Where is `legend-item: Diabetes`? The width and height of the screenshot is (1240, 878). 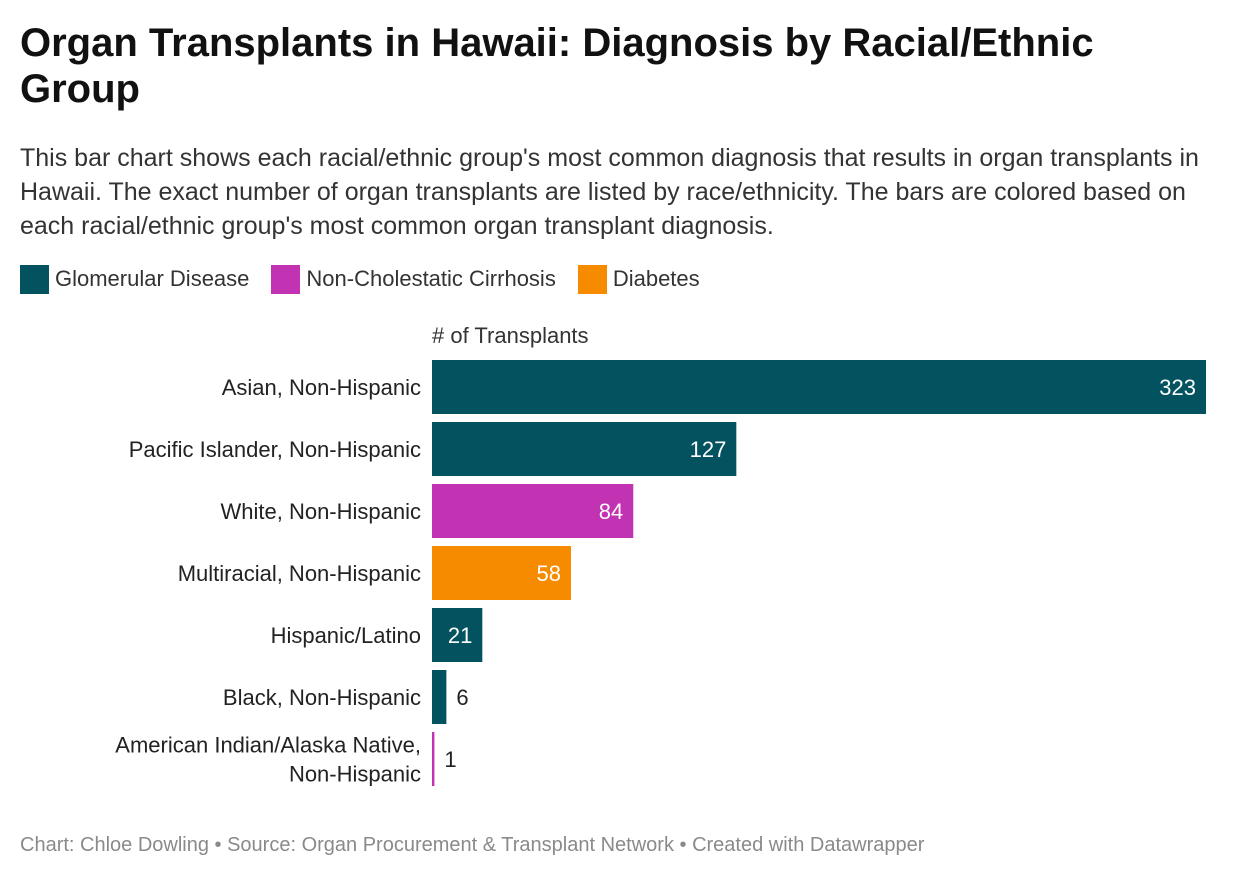 legend-item: Diabetes is located at coordinates (638, 279).